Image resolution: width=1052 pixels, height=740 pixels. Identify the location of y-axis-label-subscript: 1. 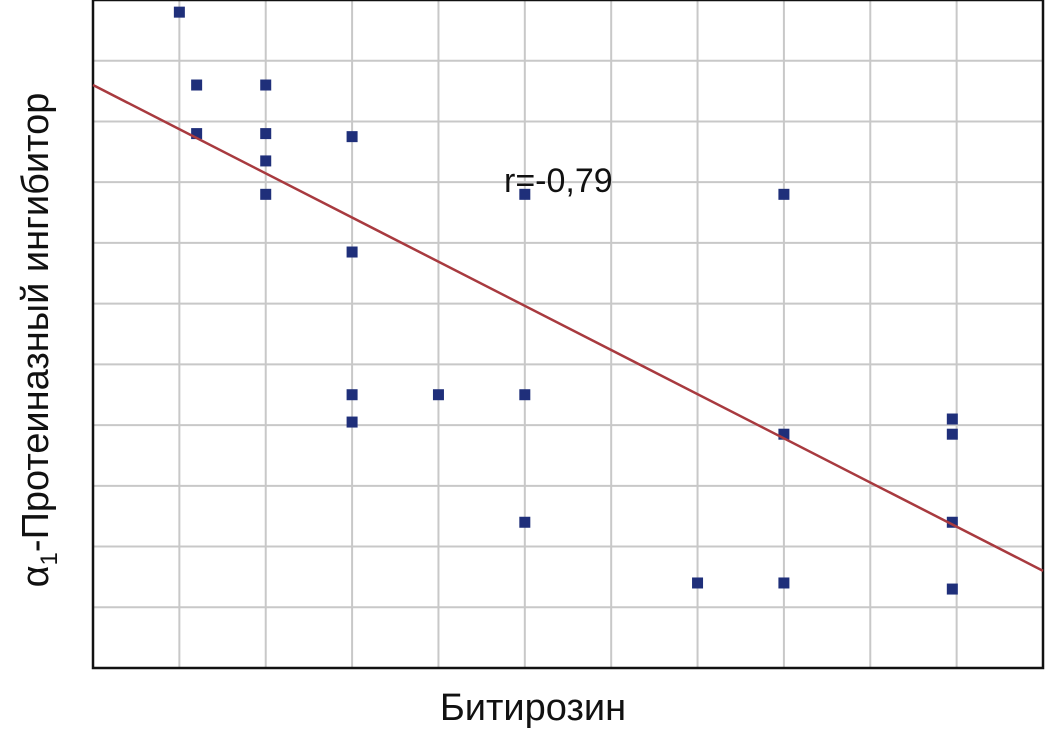
(49, 558).